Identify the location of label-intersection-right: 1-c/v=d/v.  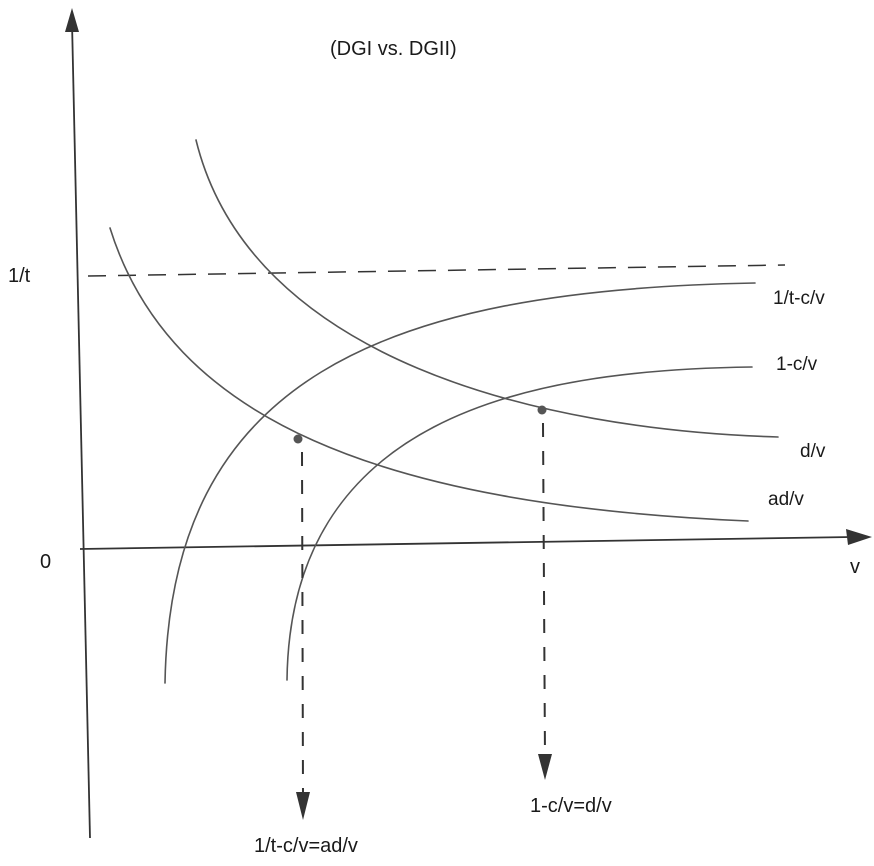
(571, 806).